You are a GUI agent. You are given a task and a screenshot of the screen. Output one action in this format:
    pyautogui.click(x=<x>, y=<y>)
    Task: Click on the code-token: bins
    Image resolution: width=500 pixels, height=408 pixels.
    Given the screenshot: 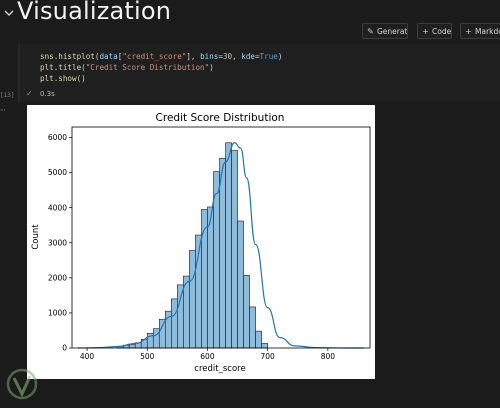 What is the action you would take?
    pyautogui.click(x=209, y=56)
    